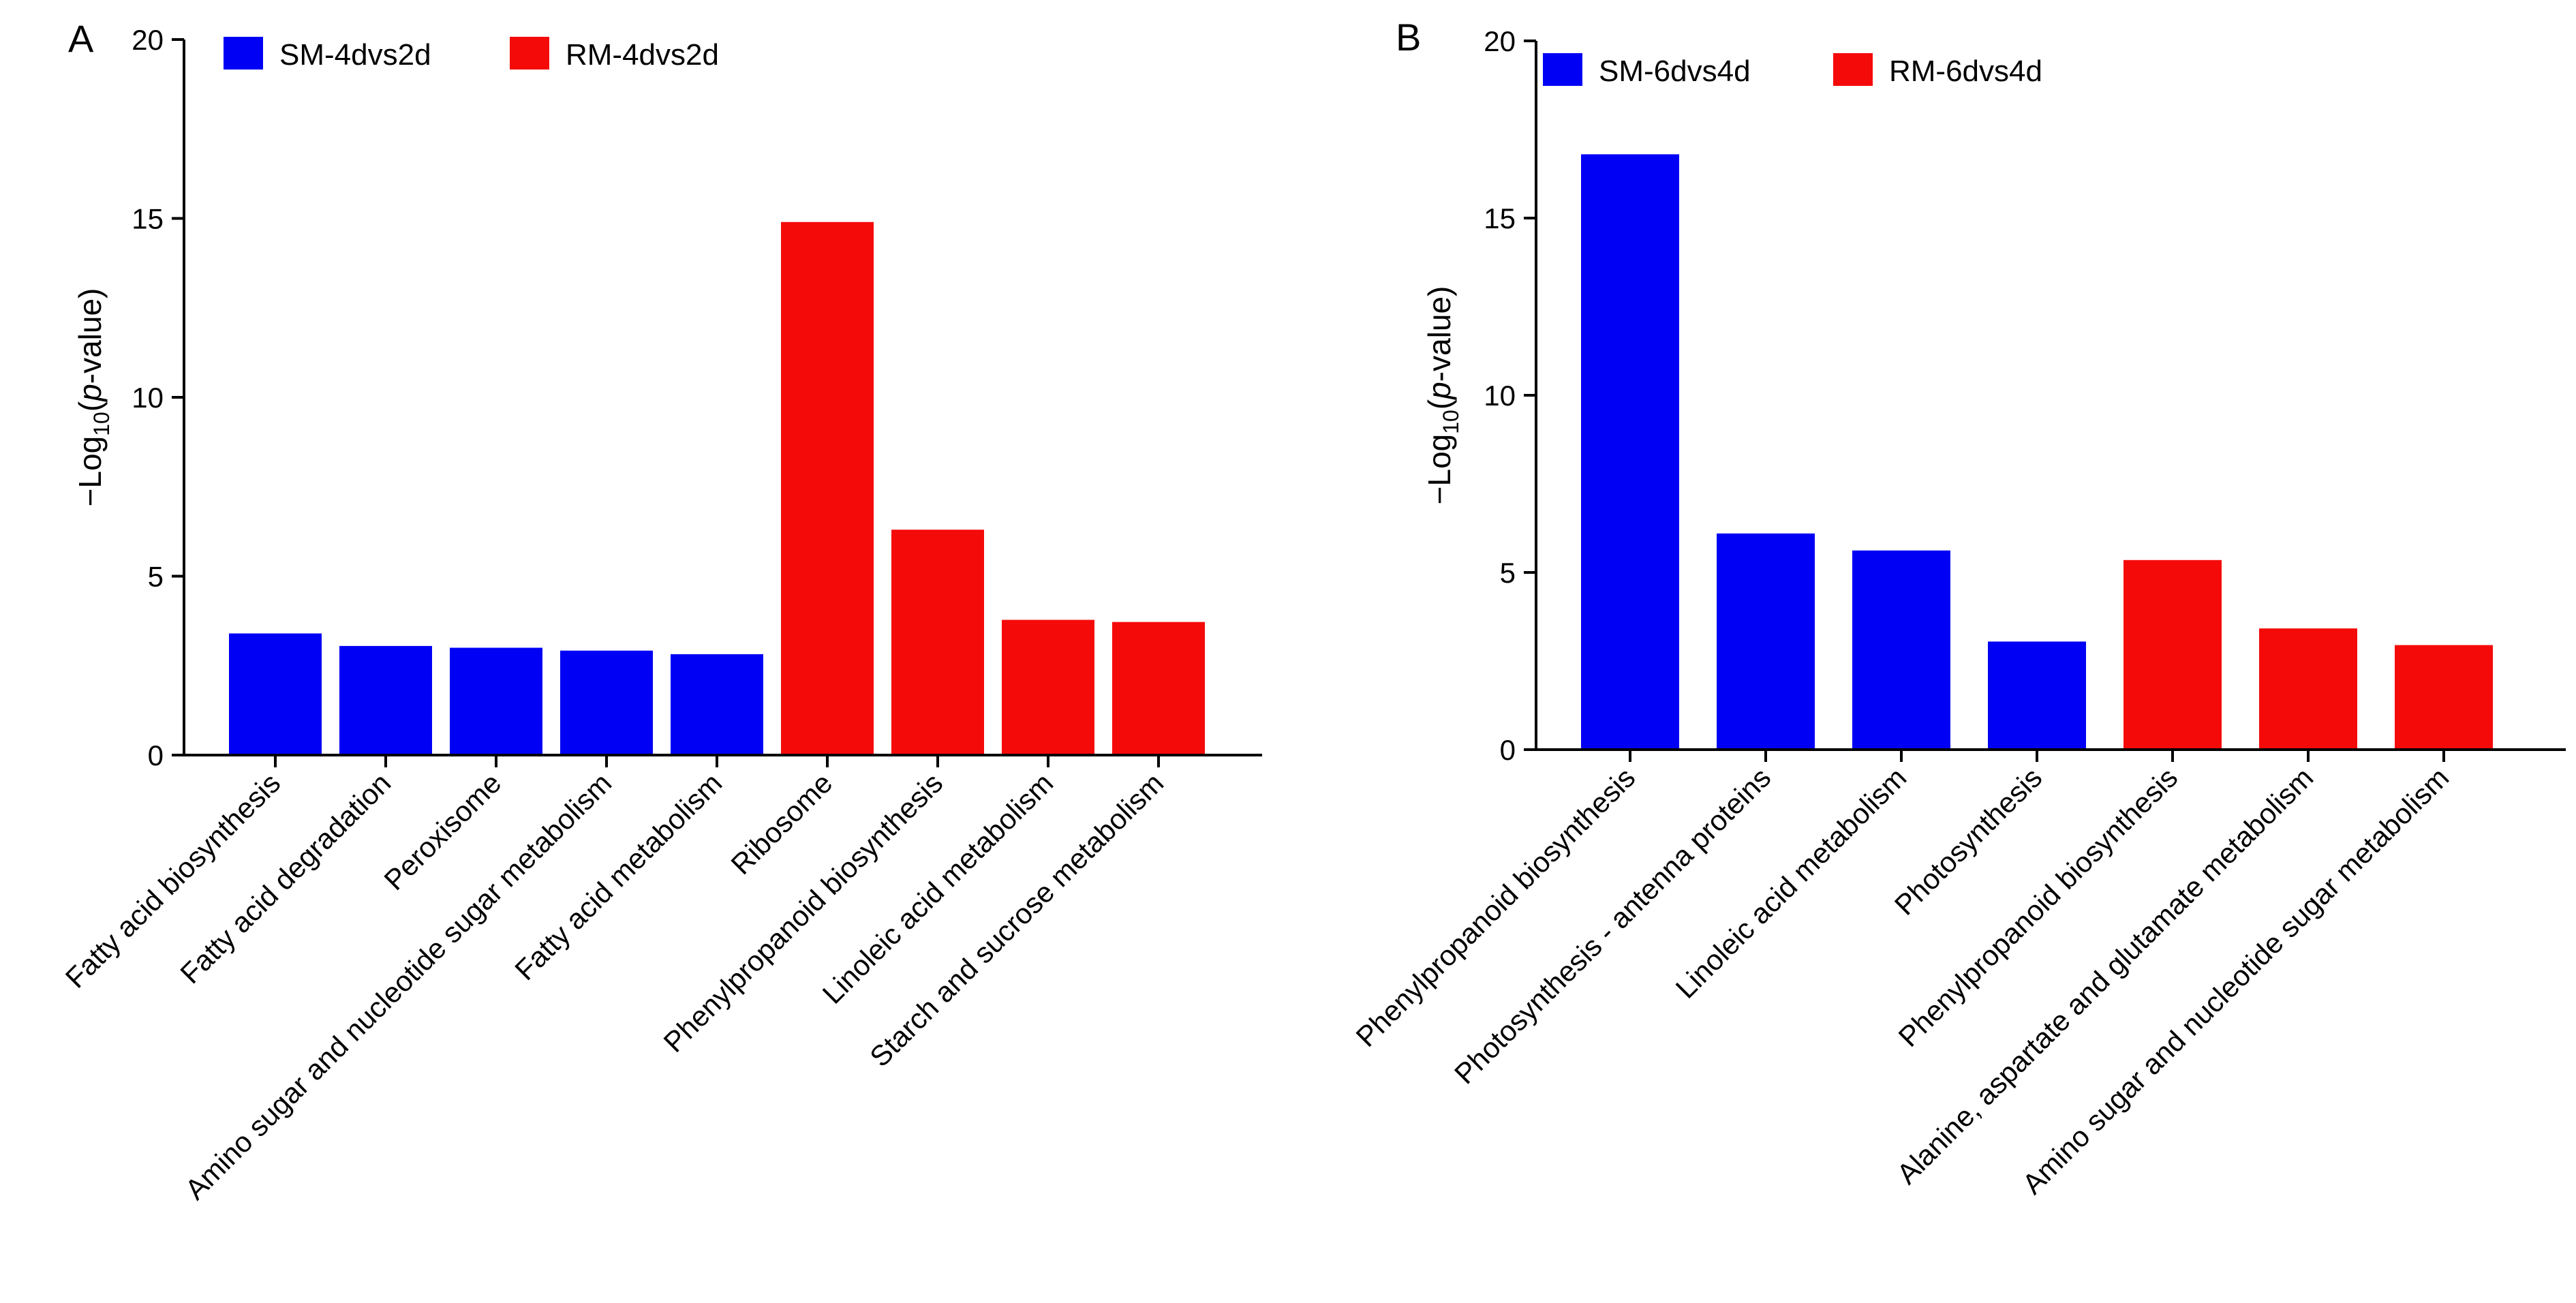 This screenshot has width=2576, height=1303. I want to click on legend-label: SM-6dvs4d, so click(1675, 71).